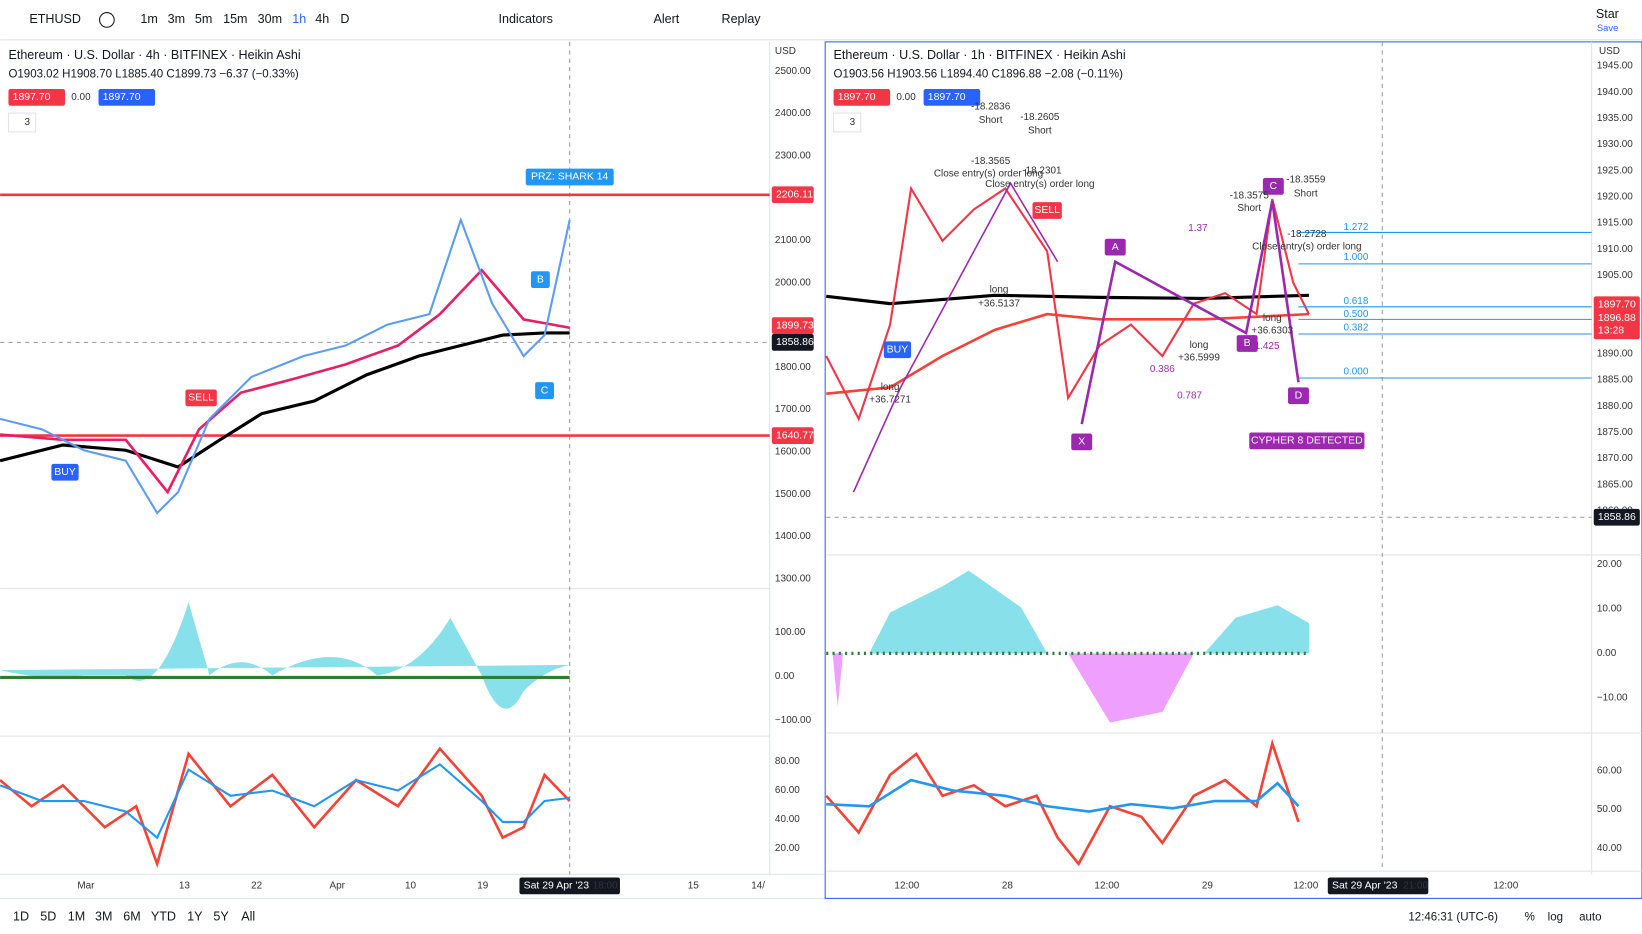 This screenshot has width=1642, height=934. Describe the element at coordinates (1198, 228) in the screenshot. I see `ratio-label: 1.37` at that location.